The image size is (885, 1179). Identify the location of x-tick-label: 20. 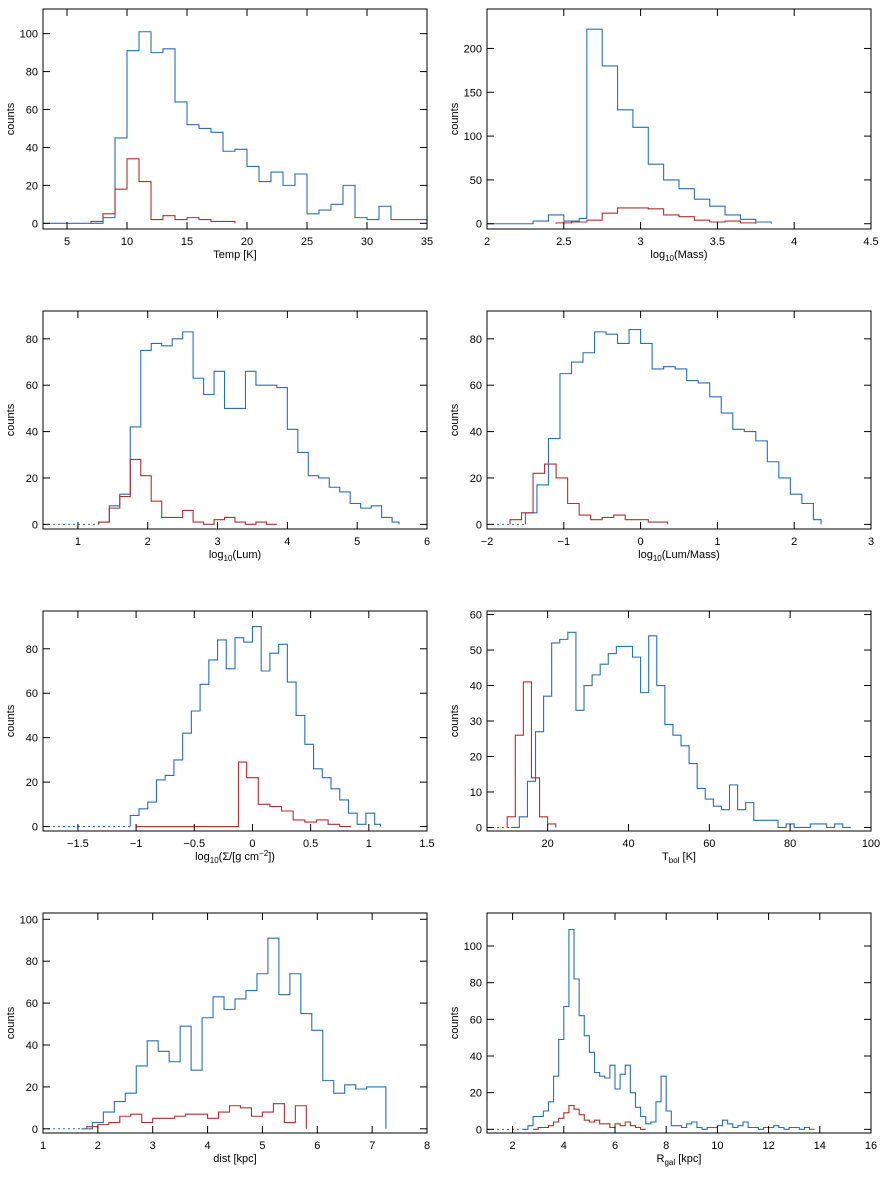
(247, 242).